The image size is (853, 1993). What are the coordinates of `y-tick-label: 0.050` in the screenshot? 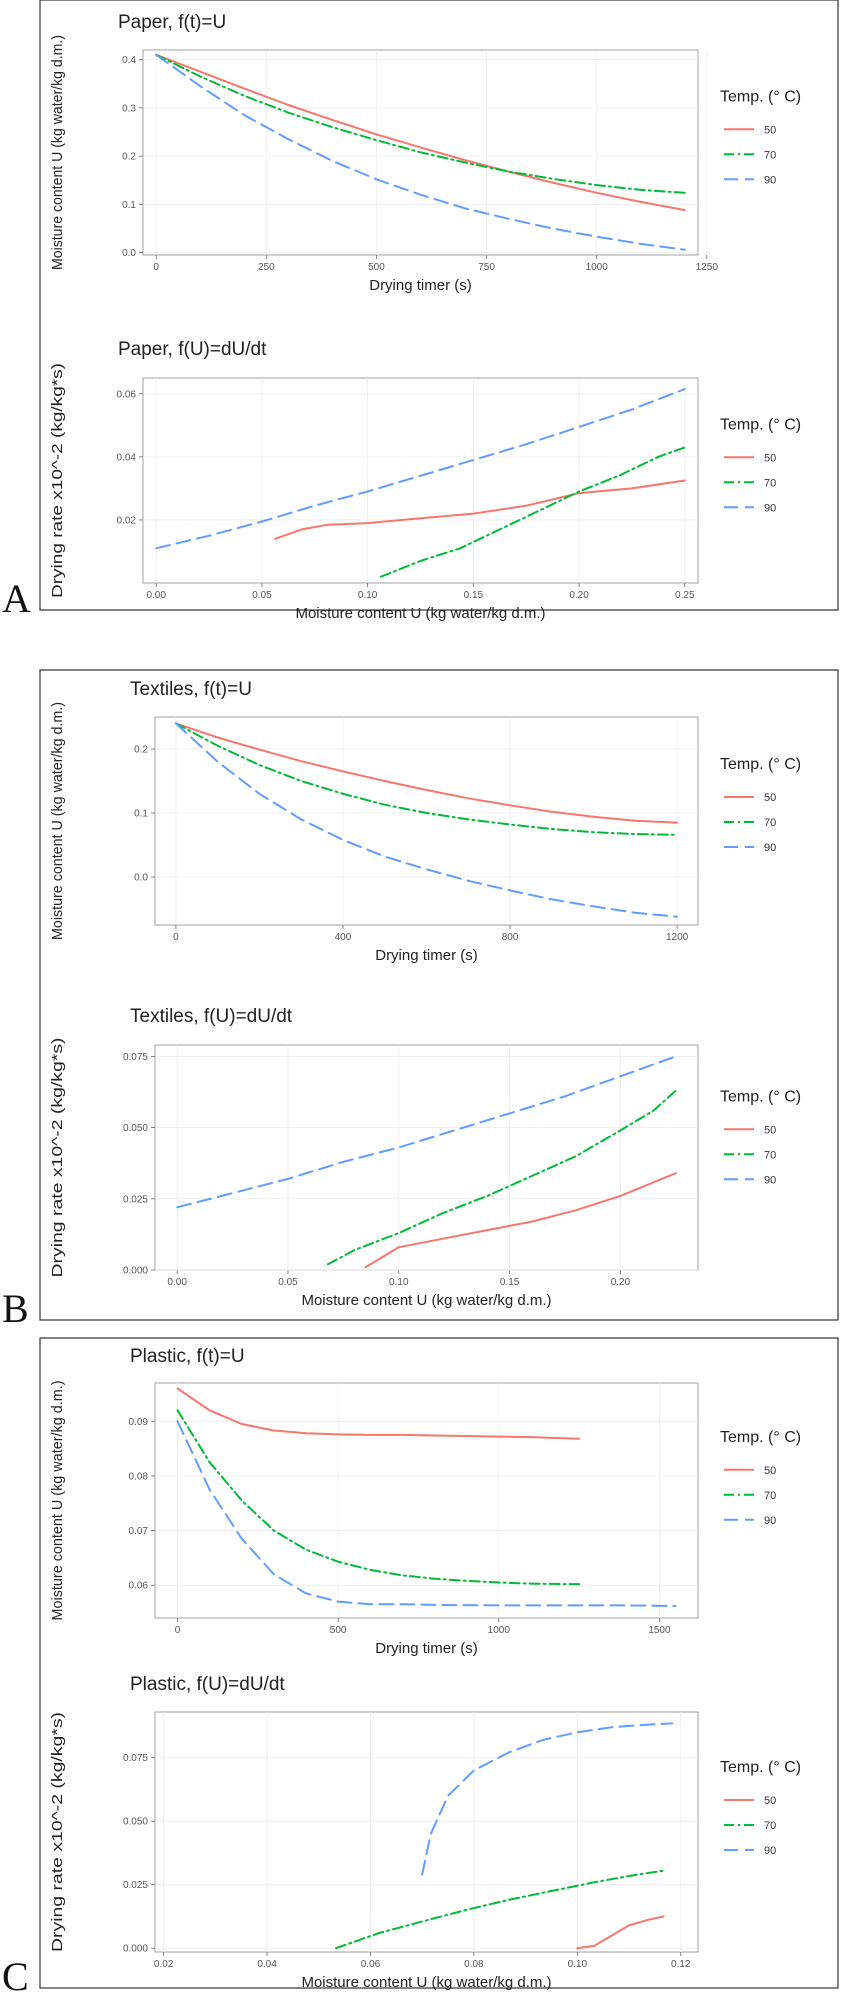 It's located at (135, 1822).